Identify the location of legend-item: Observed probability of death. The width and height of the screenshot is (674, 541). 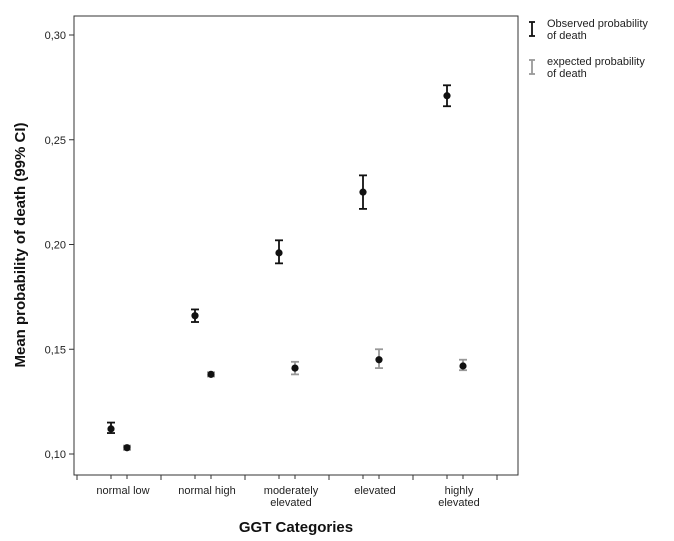
(588, 30).